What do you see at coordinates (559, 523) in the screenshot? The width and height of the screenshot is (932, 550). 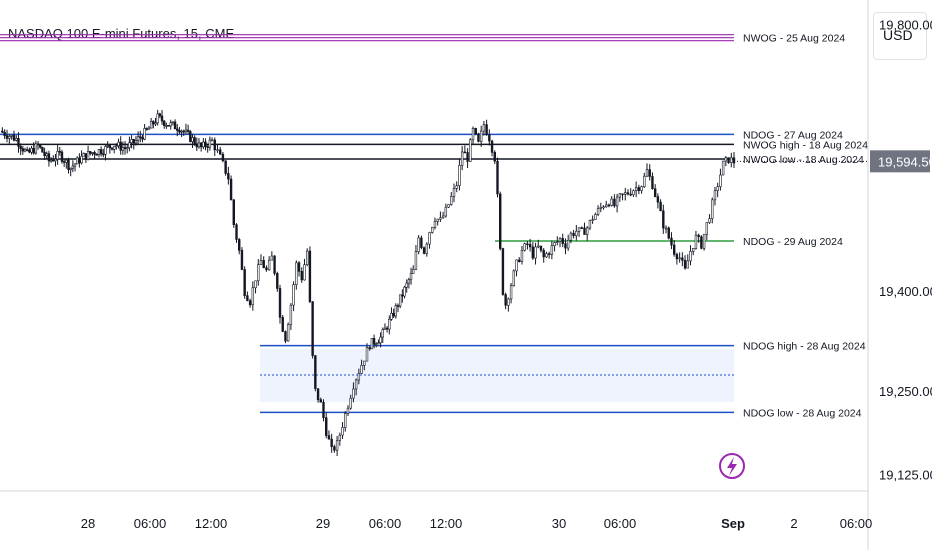 I see `x-tick-label: 30` at bounding box center [559, 523].